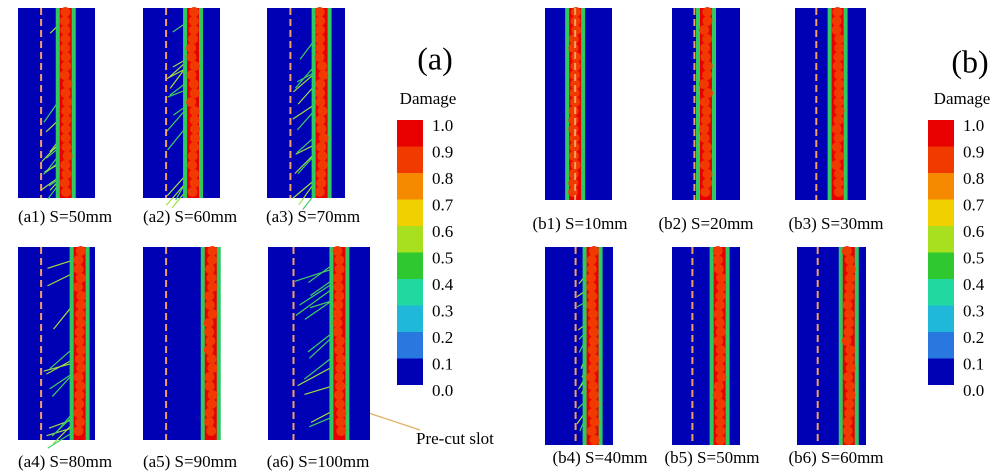  Describe the element at coordinates (599, 457) in the screenshot. I see `caption: (b4) S=40mm` at that location.